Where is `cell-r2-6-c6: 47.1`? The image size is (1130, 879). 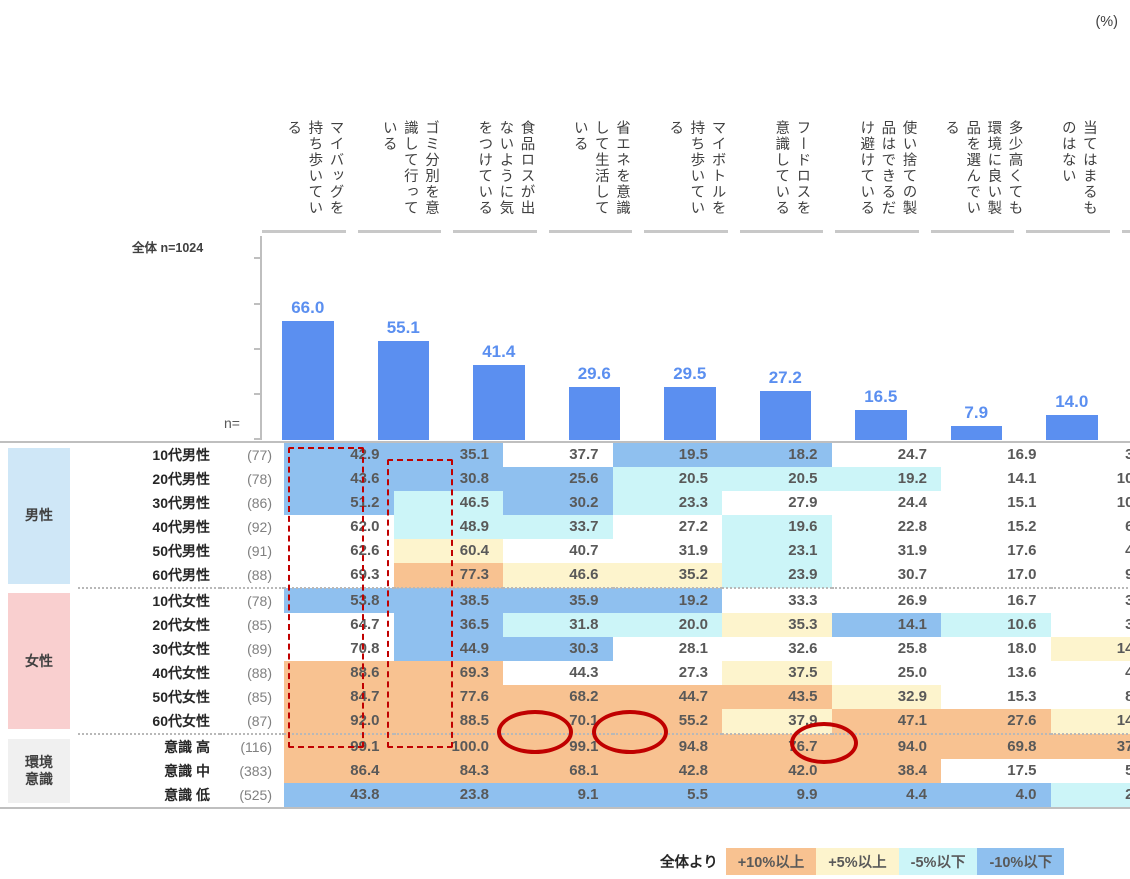 cell-r2-6-c6: 47.1 is located at coordinates (886, 722).